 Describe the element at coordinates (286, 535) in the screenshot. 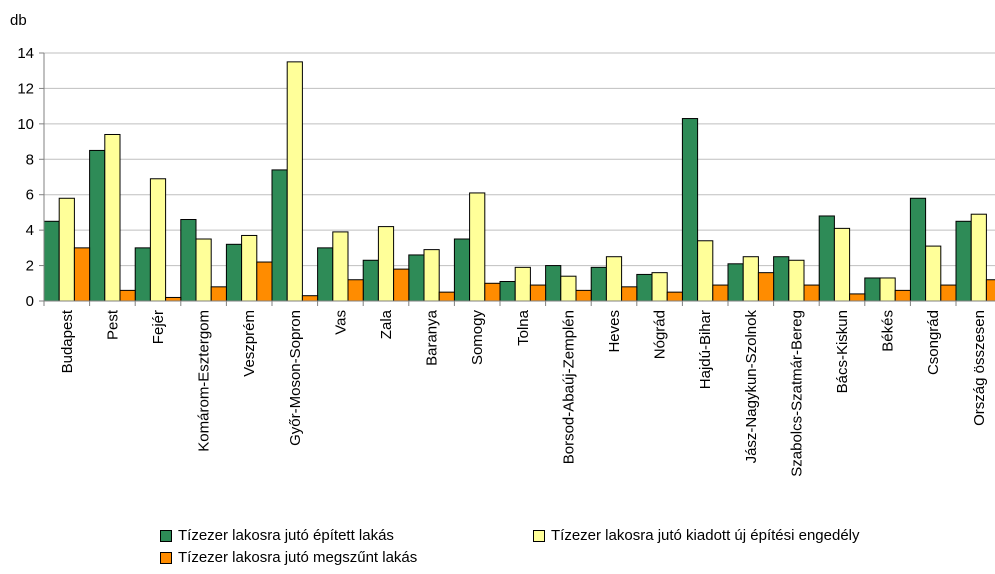

I see `legend-label-built: Tízezer lakosra jutó épített lakás` at that location.